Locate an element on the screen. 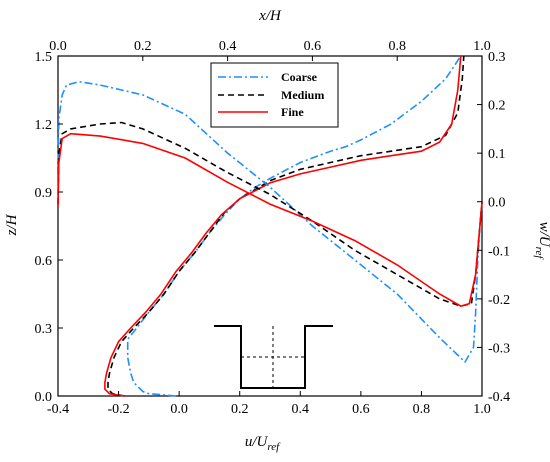 The height and width of the screenshot is (462, 550). right-tick-label: -0.1 is located at coordinates (499, 251).